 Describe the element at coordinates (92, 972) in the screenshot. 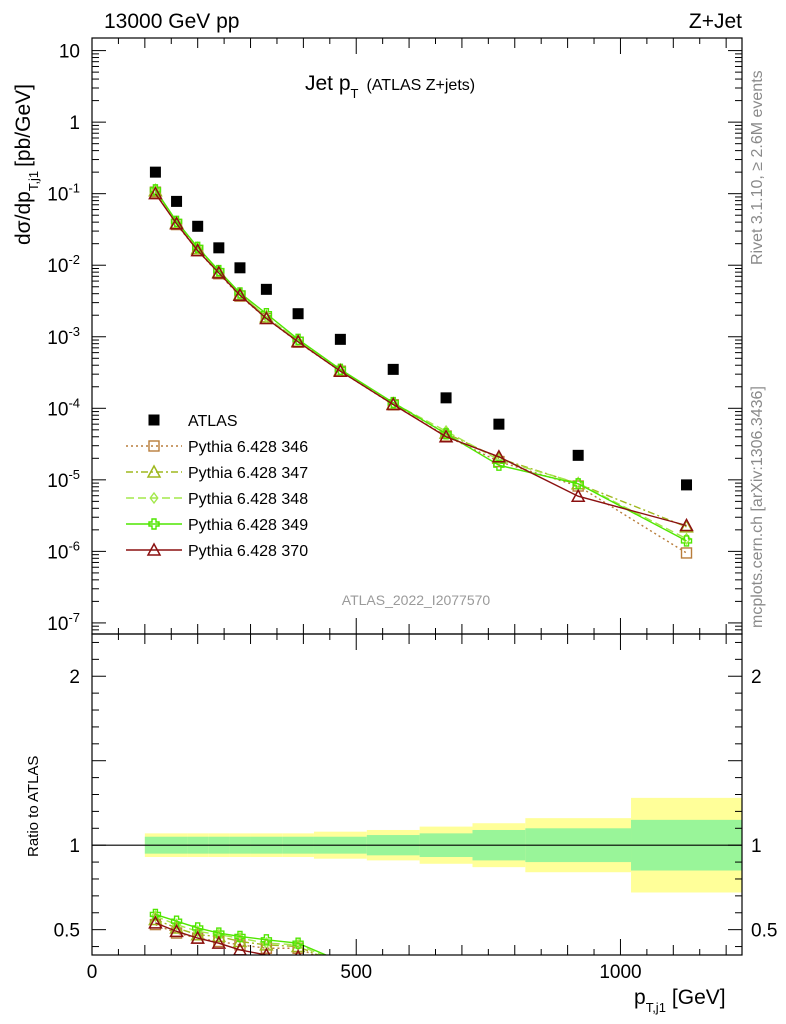

I see `x-tick-label: 0` at that location.